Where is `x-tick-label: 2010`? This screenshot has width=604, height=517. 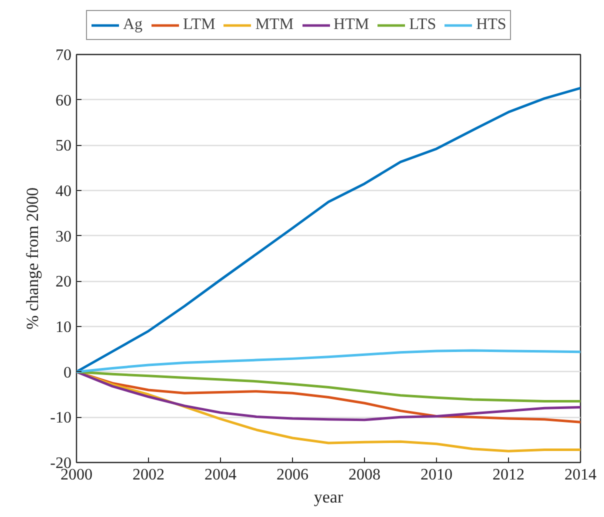 x-tick-label: 2010 is located at coordinates (436, 475).